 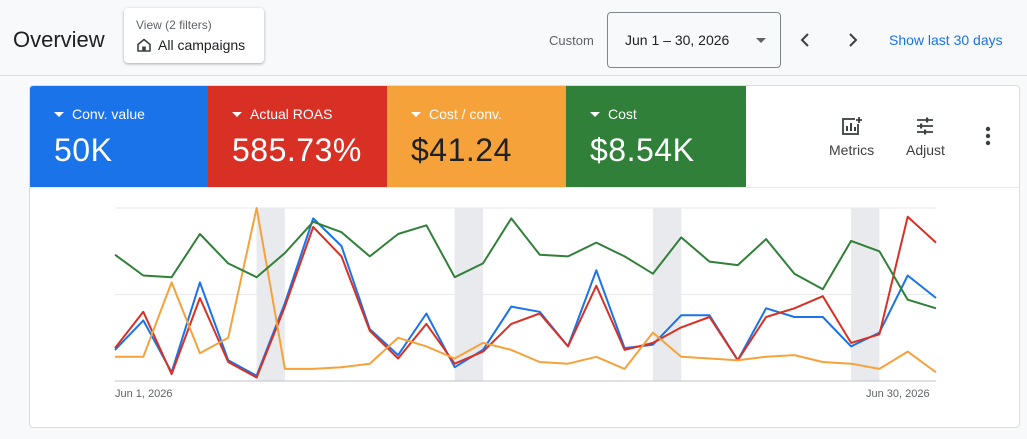 I want to click on view-filter-count: View (2 filters), so click(x=174, y=25).